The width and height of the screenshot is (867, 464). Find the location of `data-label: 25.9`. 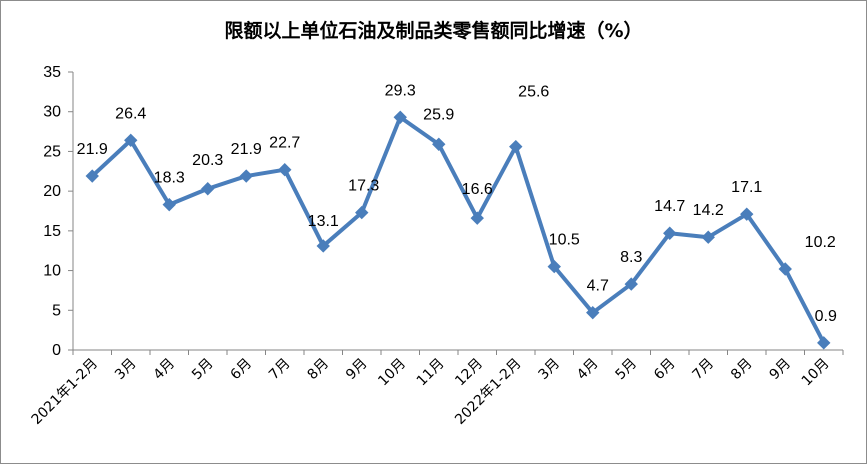

data-label: 25.9 is located at coordinates (438, 114).